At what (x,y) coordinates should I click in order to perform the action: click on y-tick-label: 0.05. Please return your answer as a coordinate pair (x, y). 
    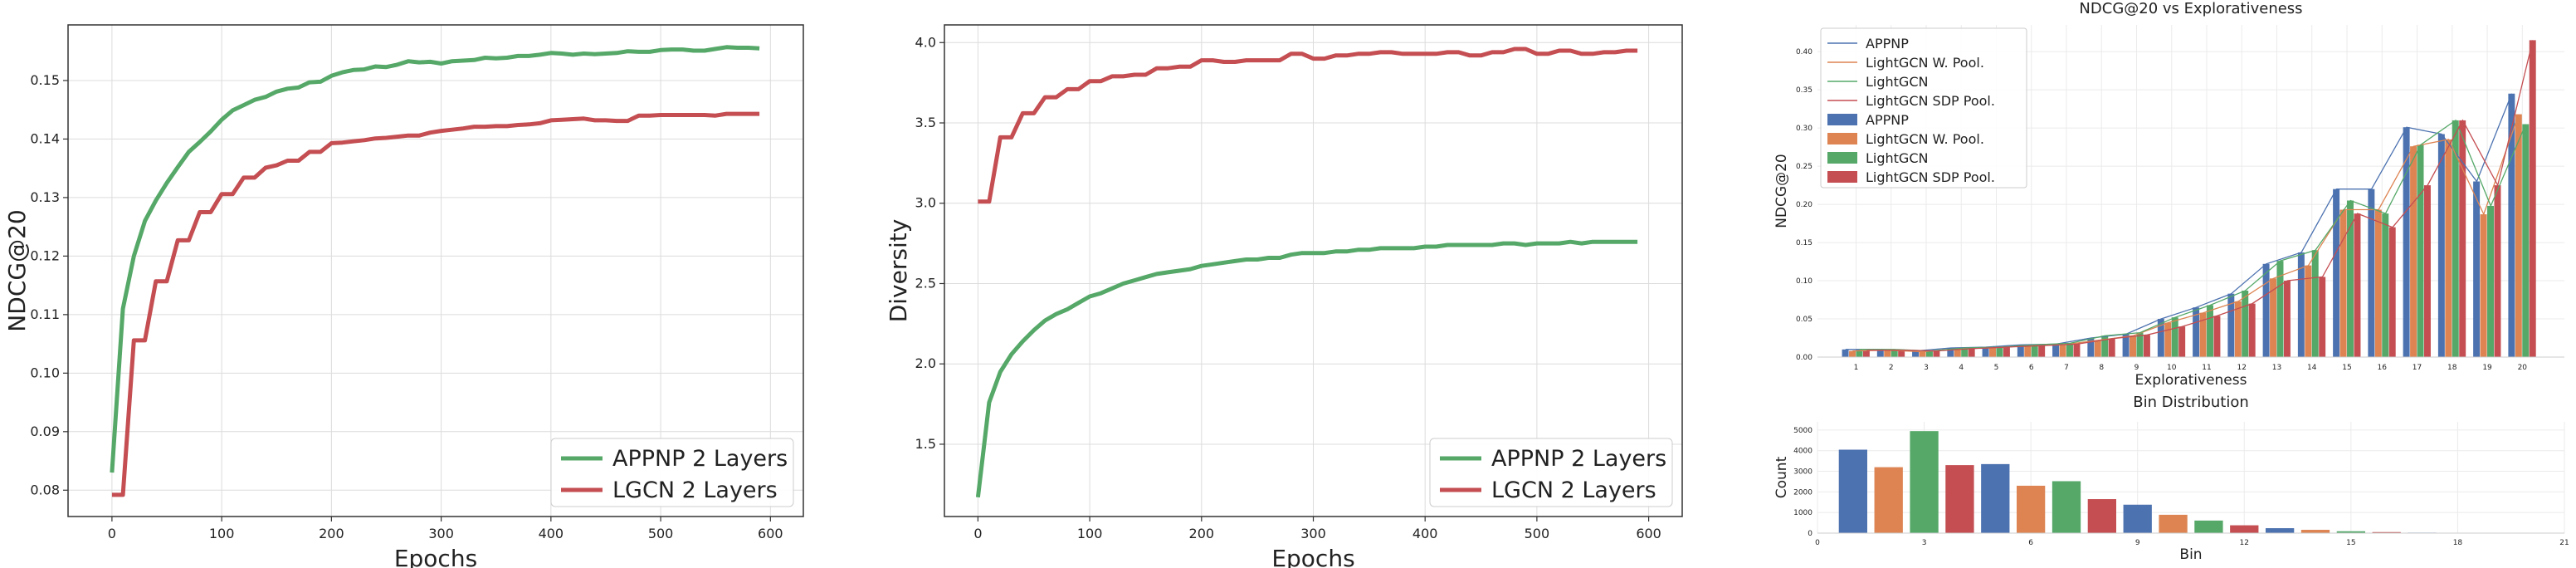
    Looking at the image, I should click on (1804, 320).